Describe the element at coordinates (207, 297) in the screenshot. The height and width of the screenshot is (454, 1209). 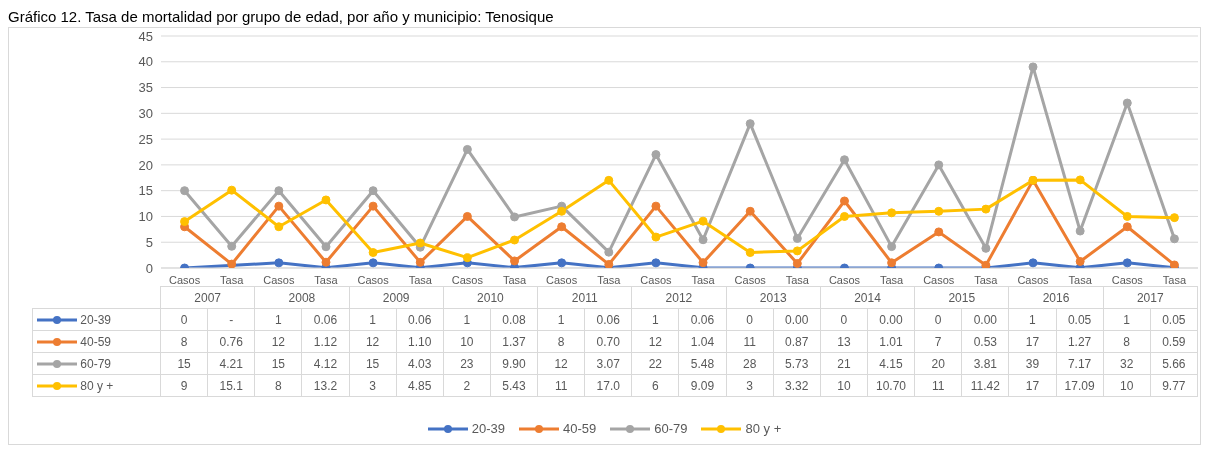
I see `text: 2007` at that location.